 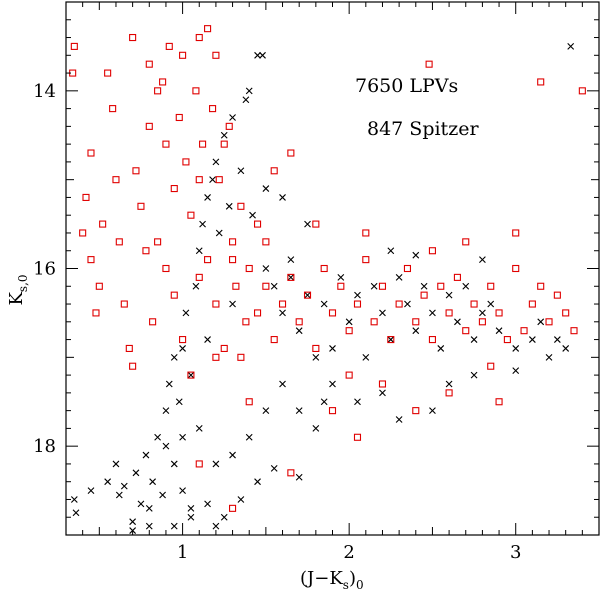 What do you see at coordinates (423, 129) in the screenshot?
I see `annotation-spitzer-count: 847 Spitzer` at bounding box center [423, 129].